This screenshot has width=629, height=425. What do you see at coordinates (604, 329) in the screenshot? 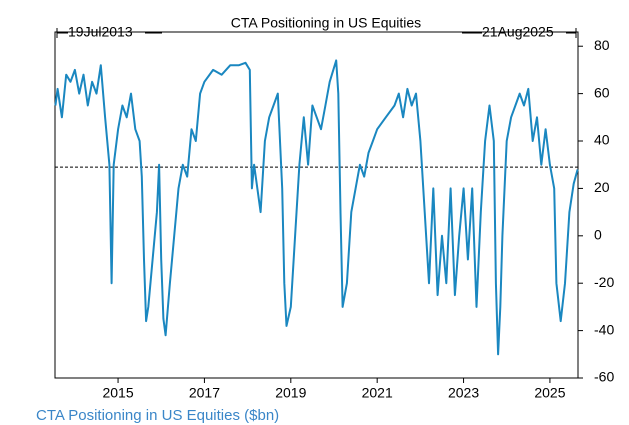
I see `y-tick-label: -40` at bounding box center [604, 329].